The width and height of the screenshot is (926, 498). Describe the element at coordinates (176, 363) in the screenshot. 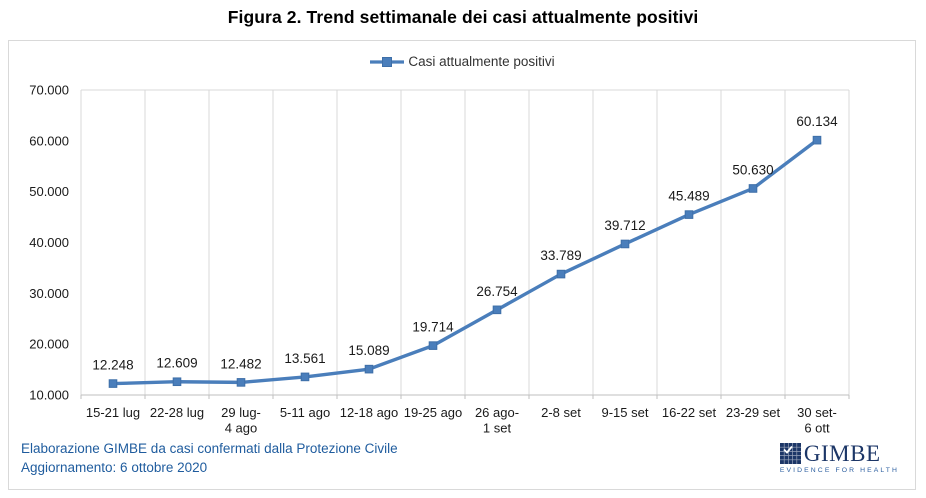

I see `data-point-label: 12.609` at that location.